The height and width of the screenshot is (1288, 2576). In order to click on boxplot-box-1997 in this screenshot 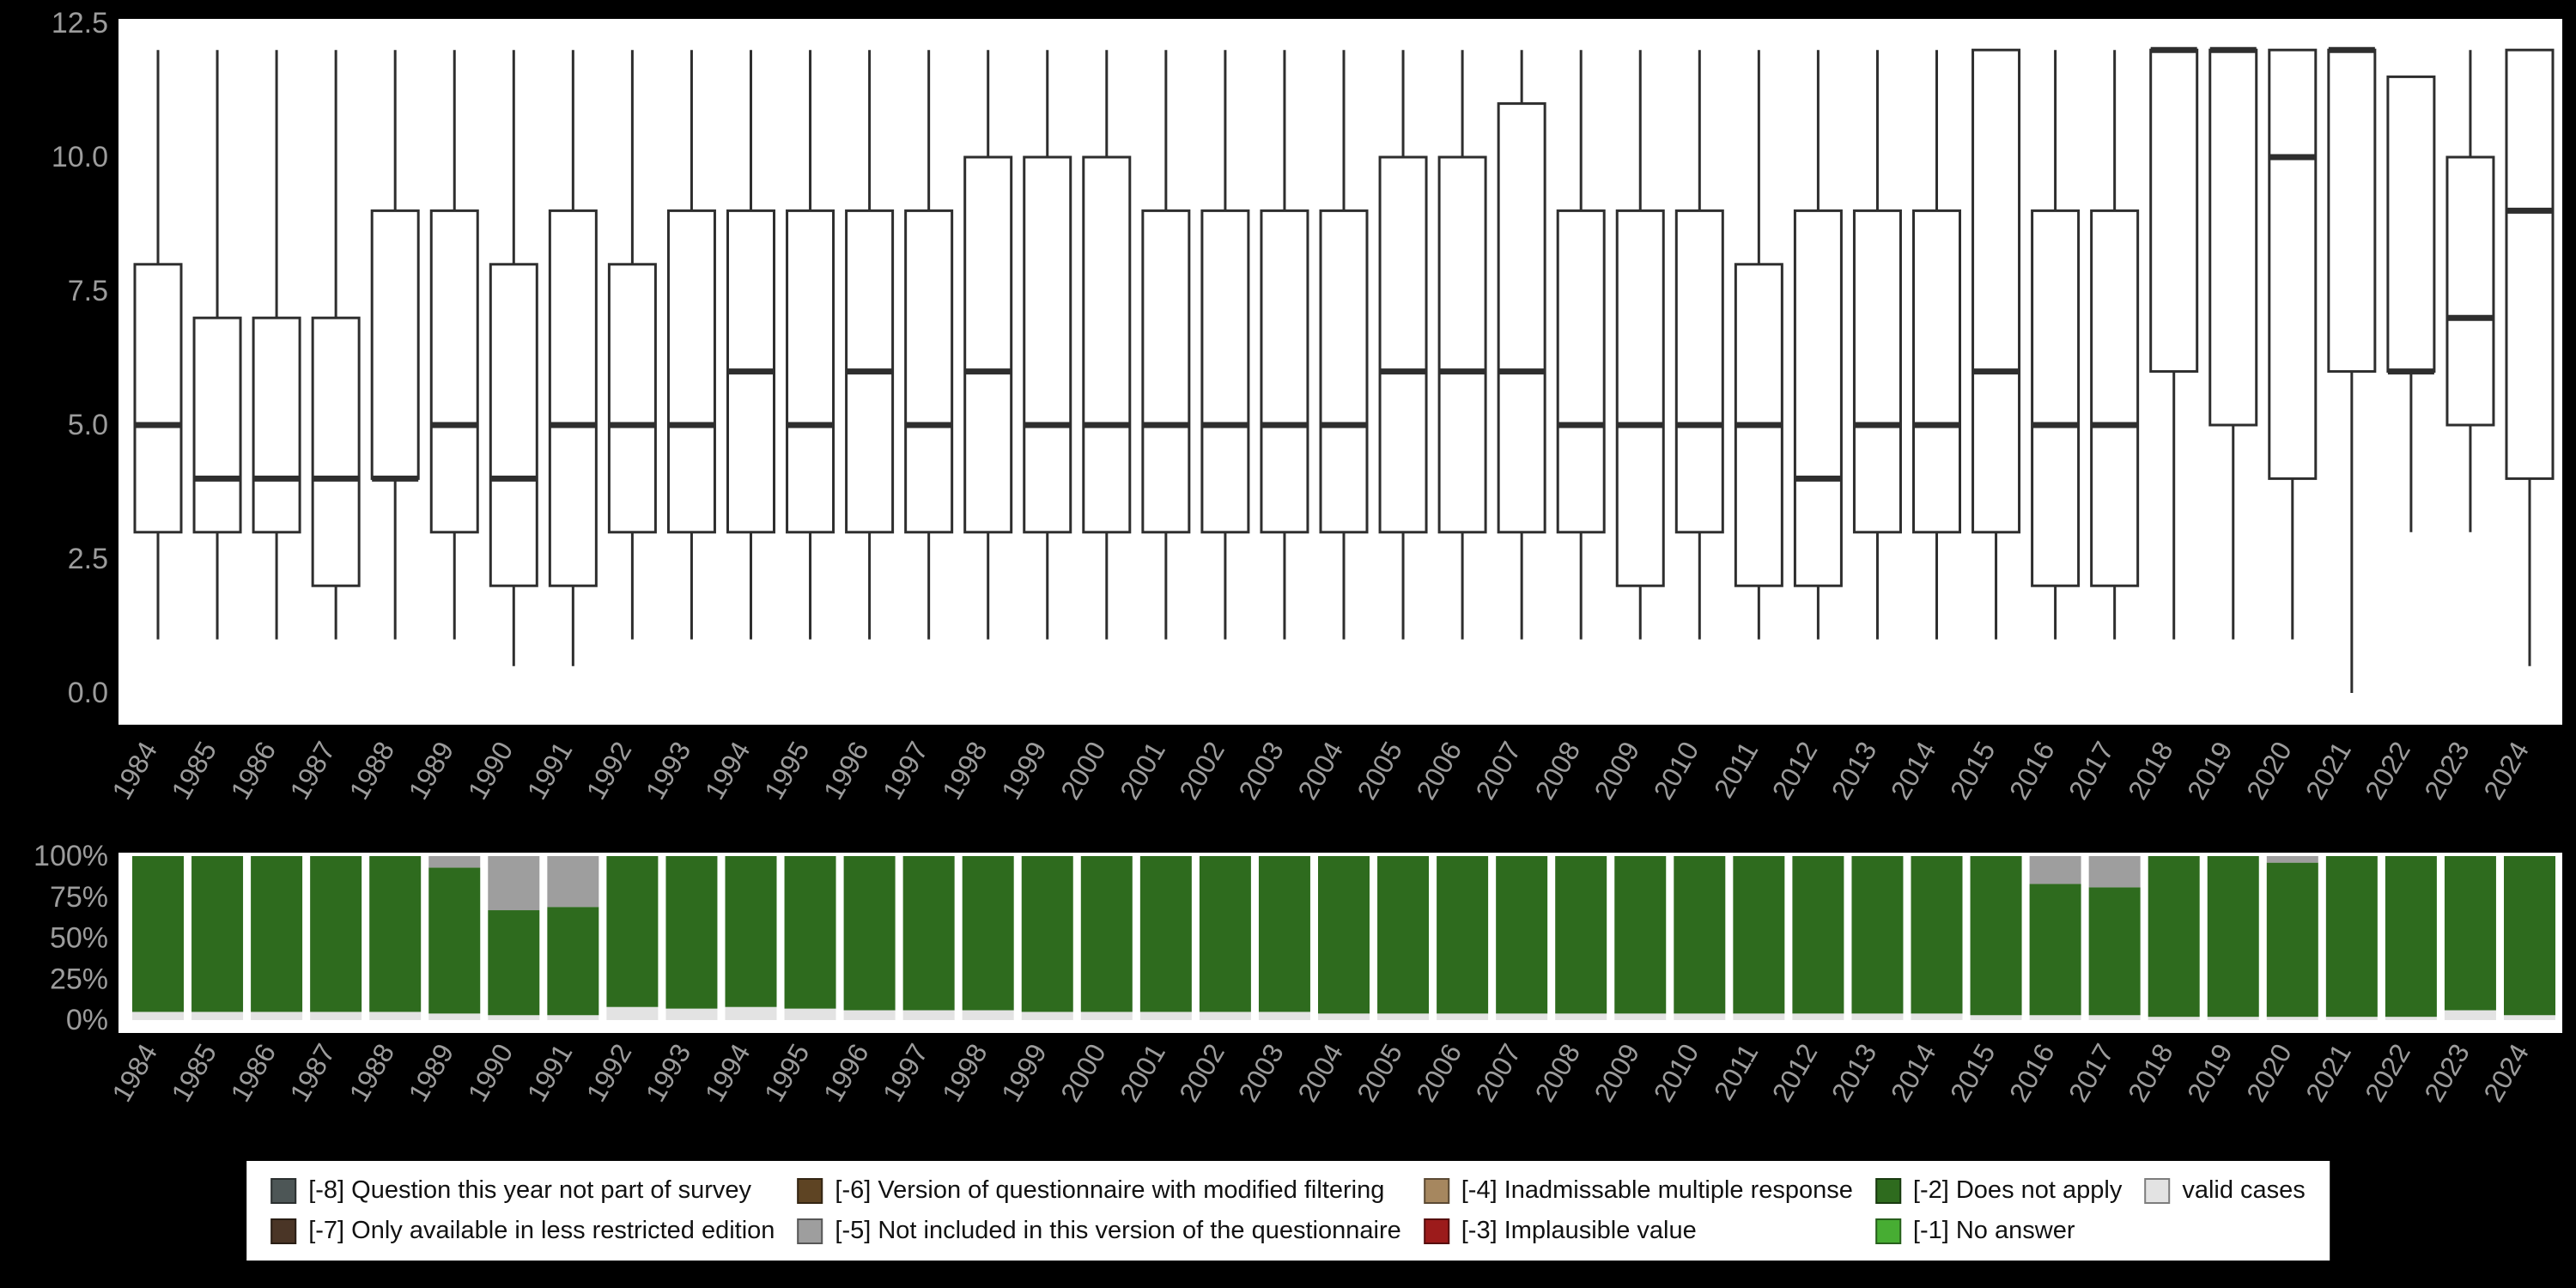, I will do `click(929, 371)`.